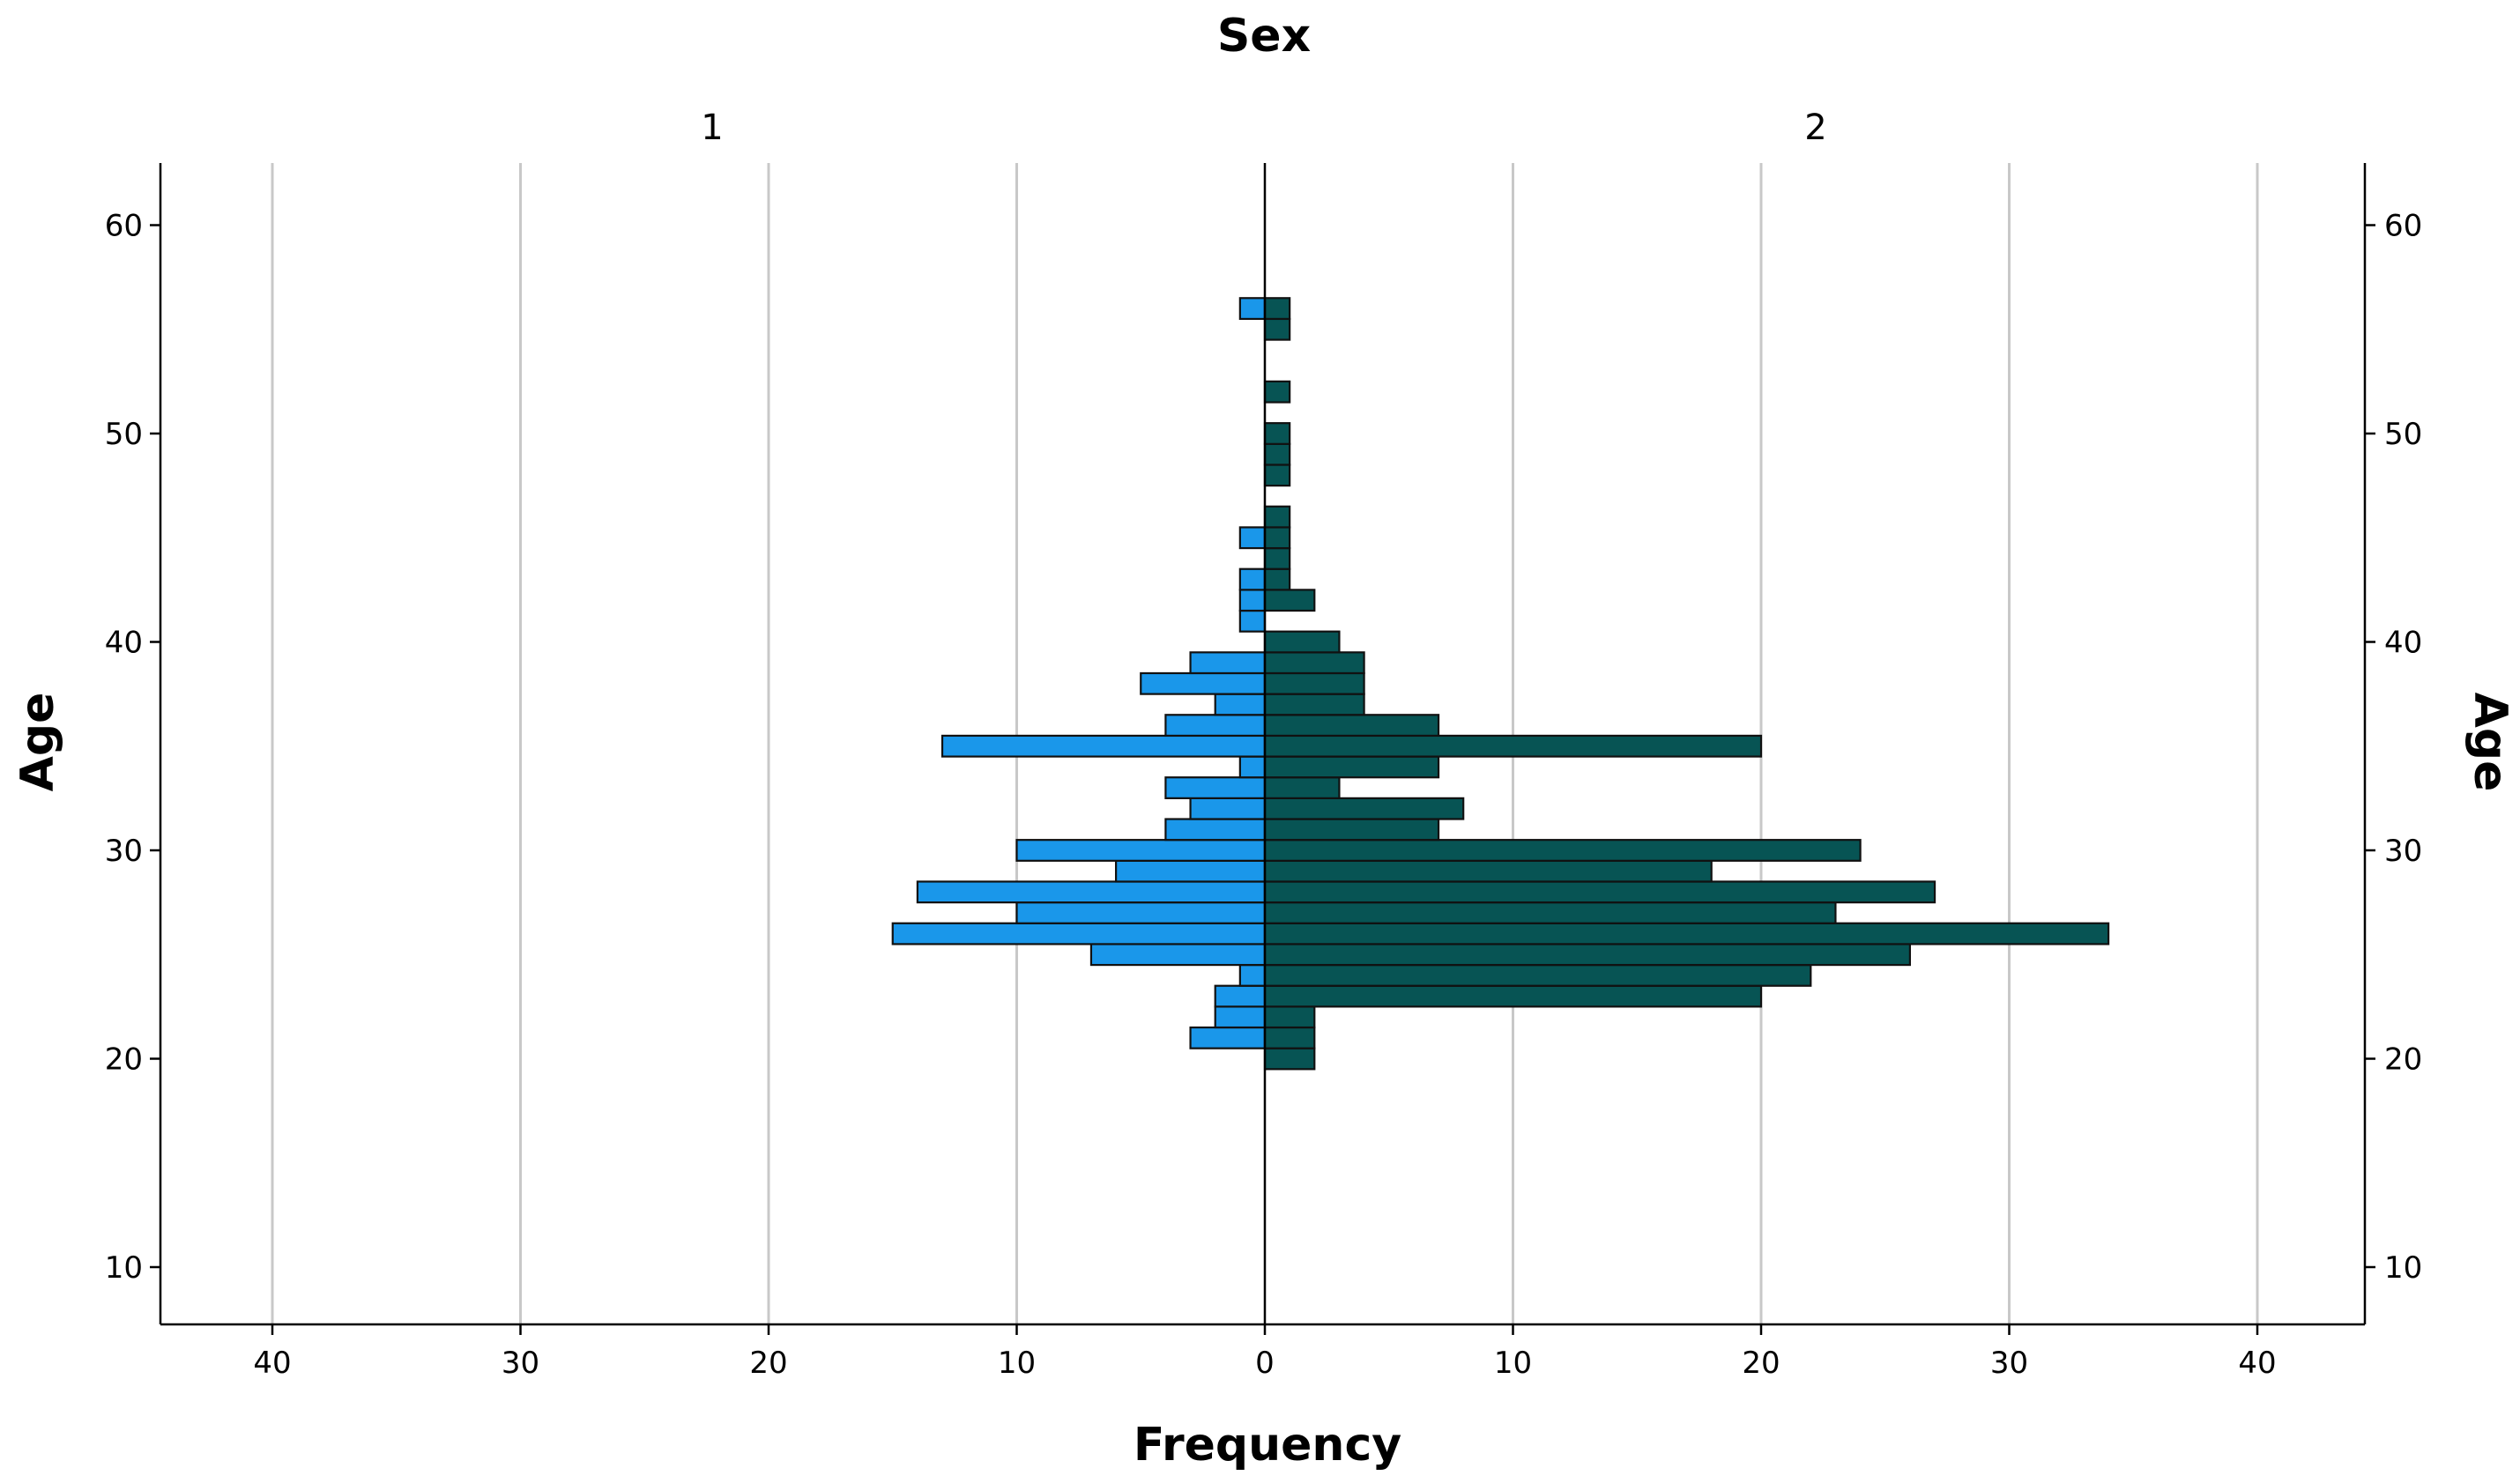 The width and height of the screenshot is (2520, 1483). Describe the element at coordinates (2403, 1060) in the screenshot. I see `y-tick-label-right-20: 20` at that location.